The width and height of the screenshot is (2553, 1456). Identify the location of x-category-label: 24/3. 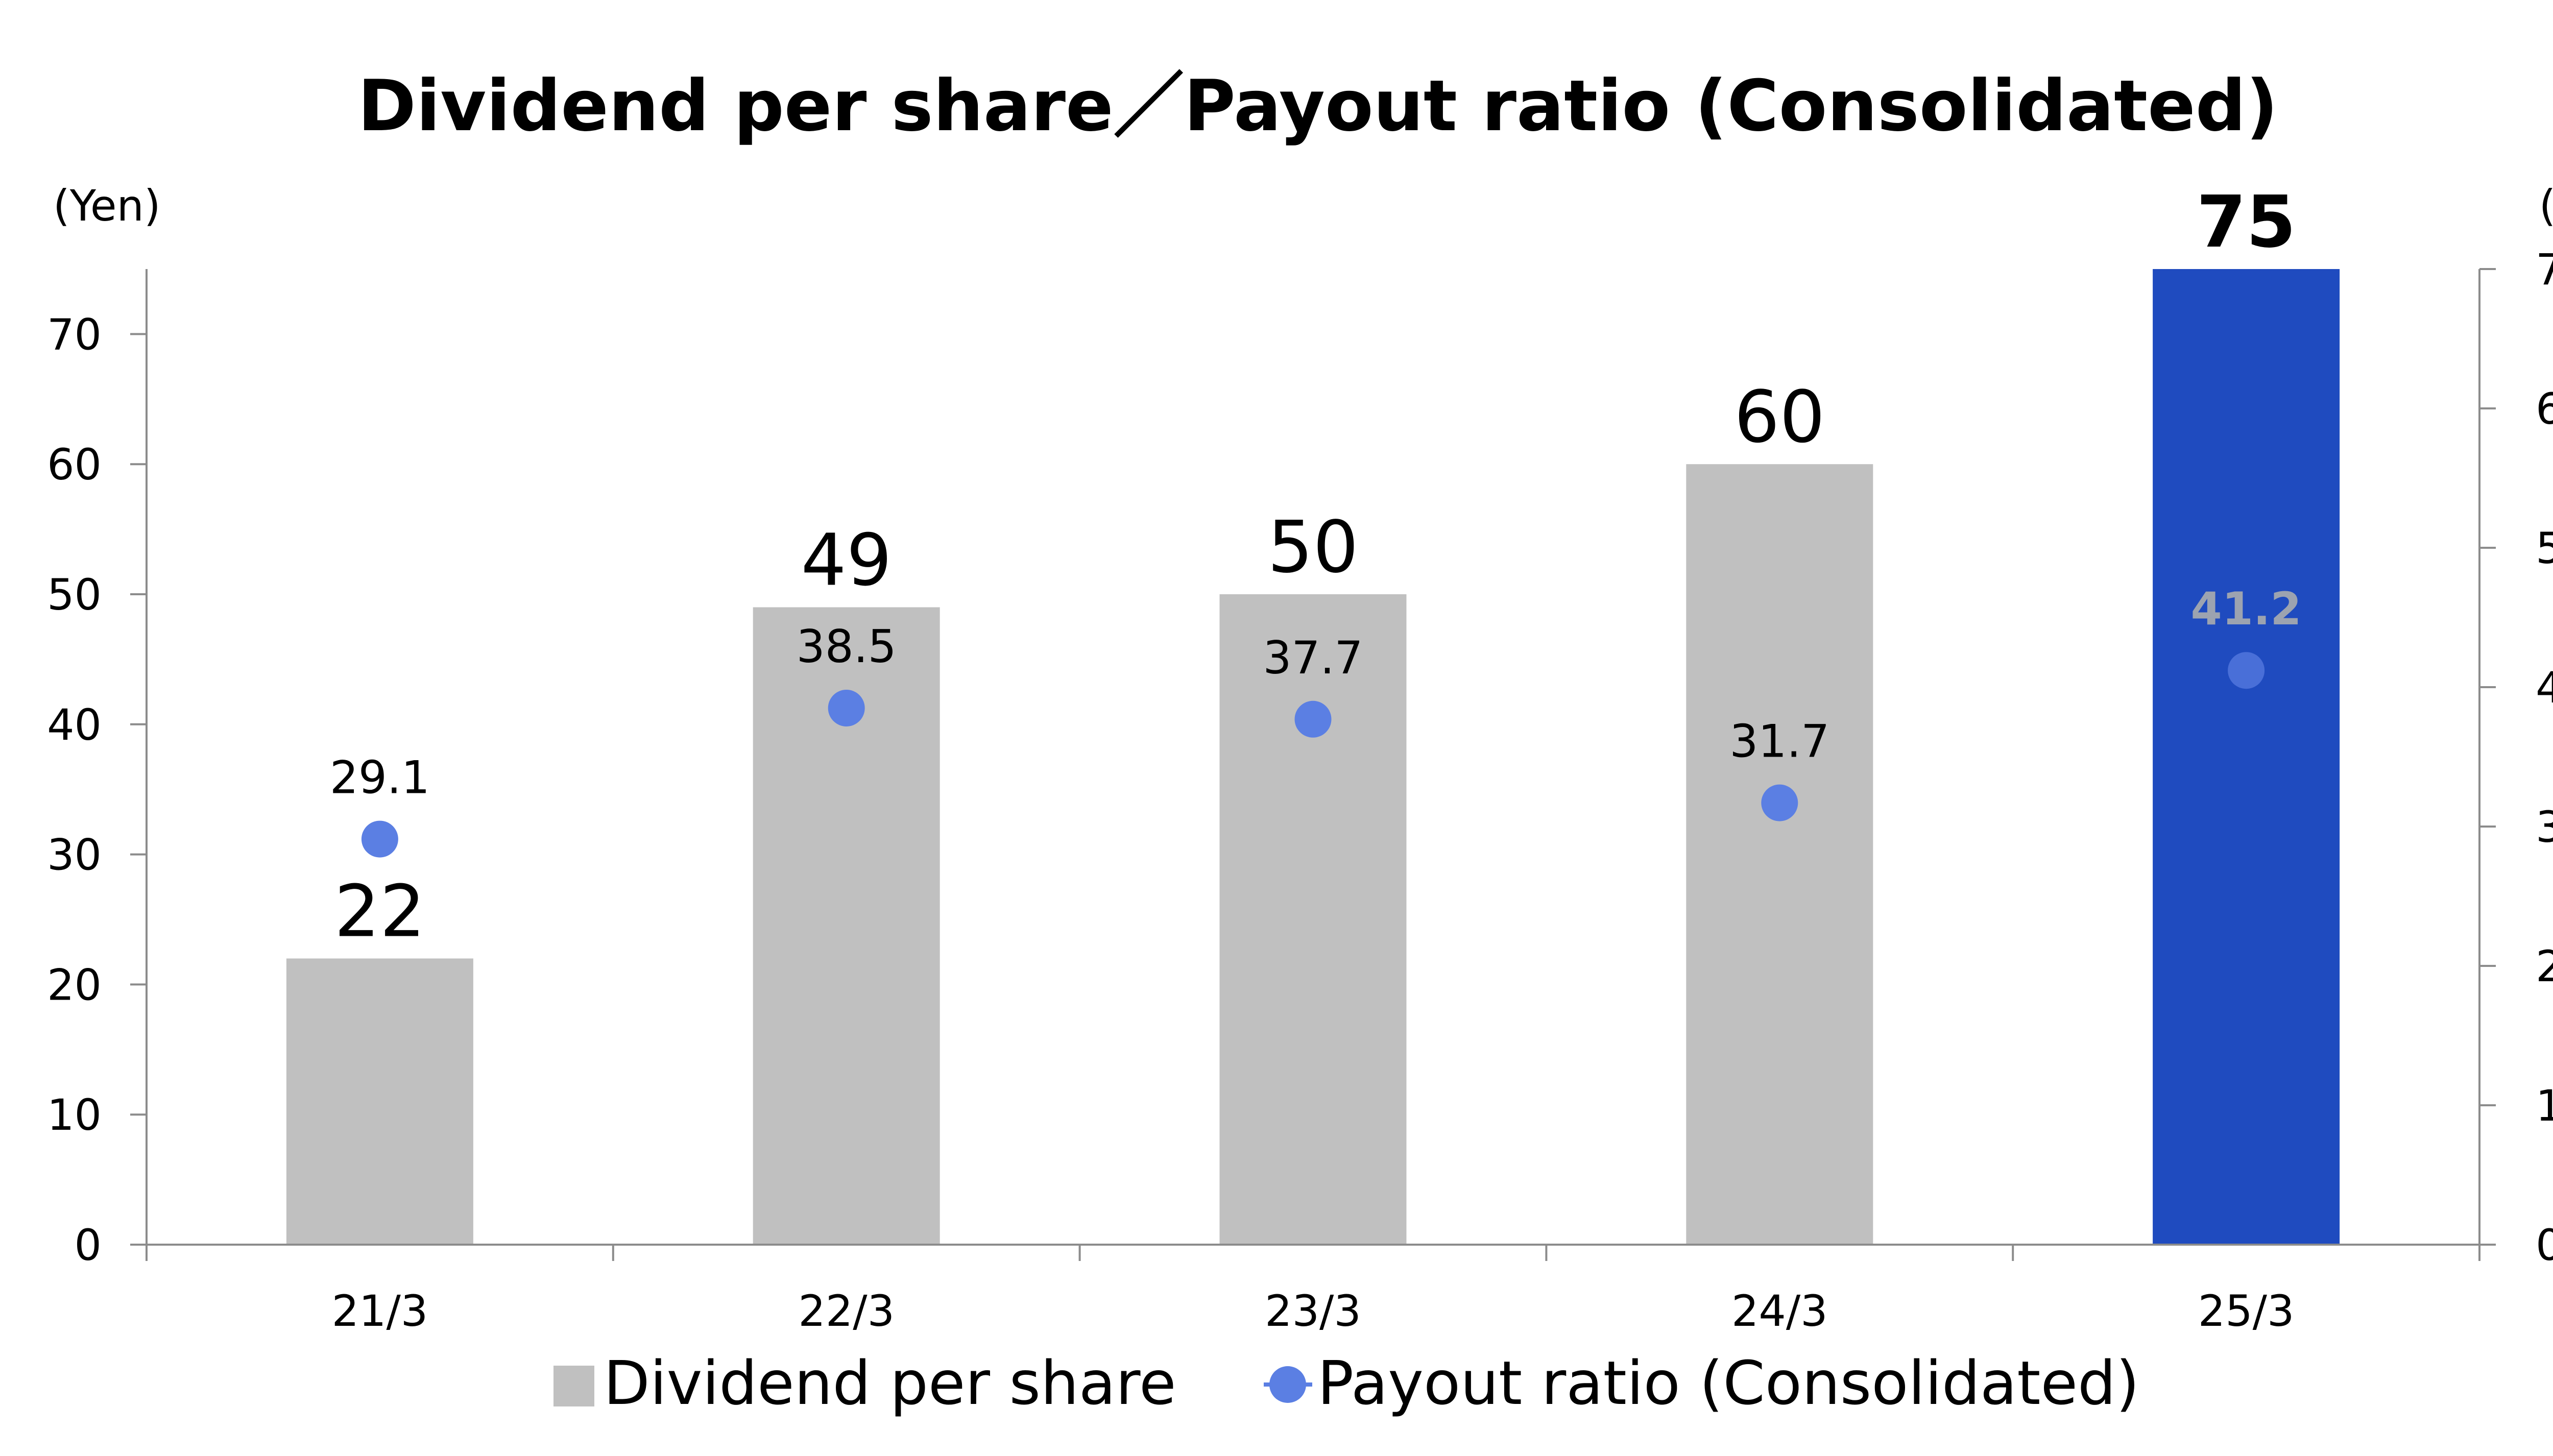
(1779, 1311).